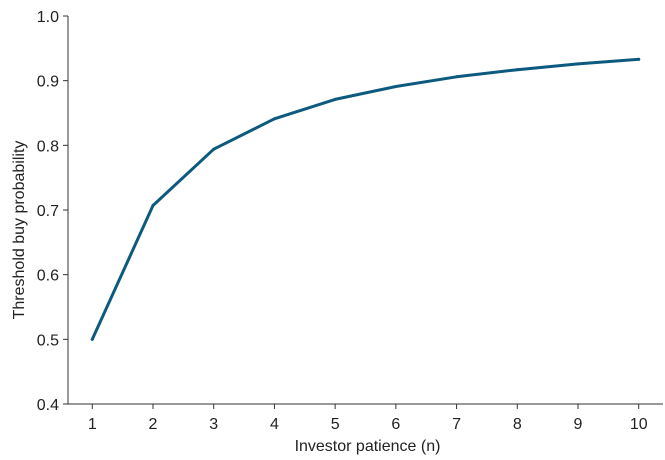 The image size is (665, 460). Describe the element at coordinates (517, 424) in the screenshot. I see `x-tick-label: 8` at that location.